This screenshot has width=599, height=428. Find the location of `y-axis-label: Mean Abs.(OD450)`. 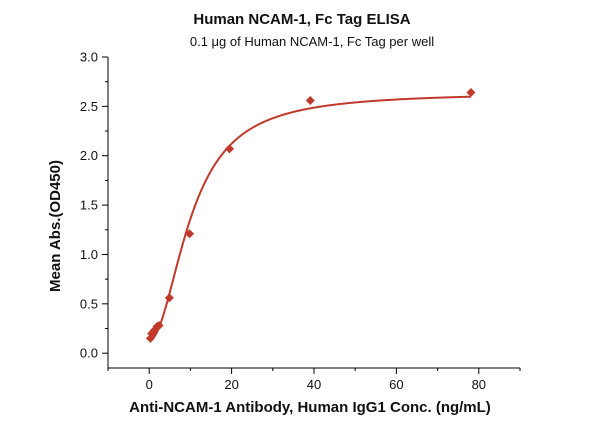

y-axis-label: Mean Abs.(OD450) is located at coordinates (55, 226).